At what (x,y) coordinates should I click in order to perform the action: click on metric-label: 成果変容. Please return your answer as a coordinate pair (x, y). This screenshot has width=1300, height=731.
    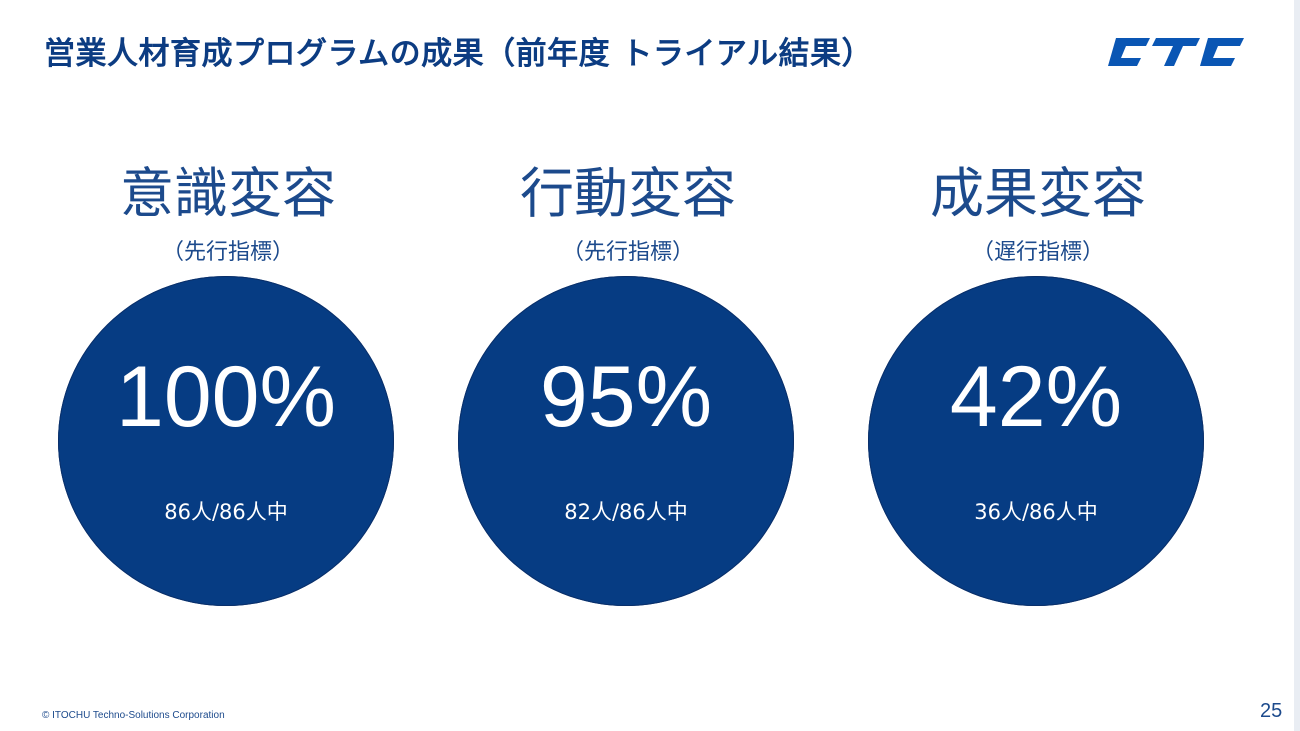
    Looking at the image, I should click on (1038, 193).